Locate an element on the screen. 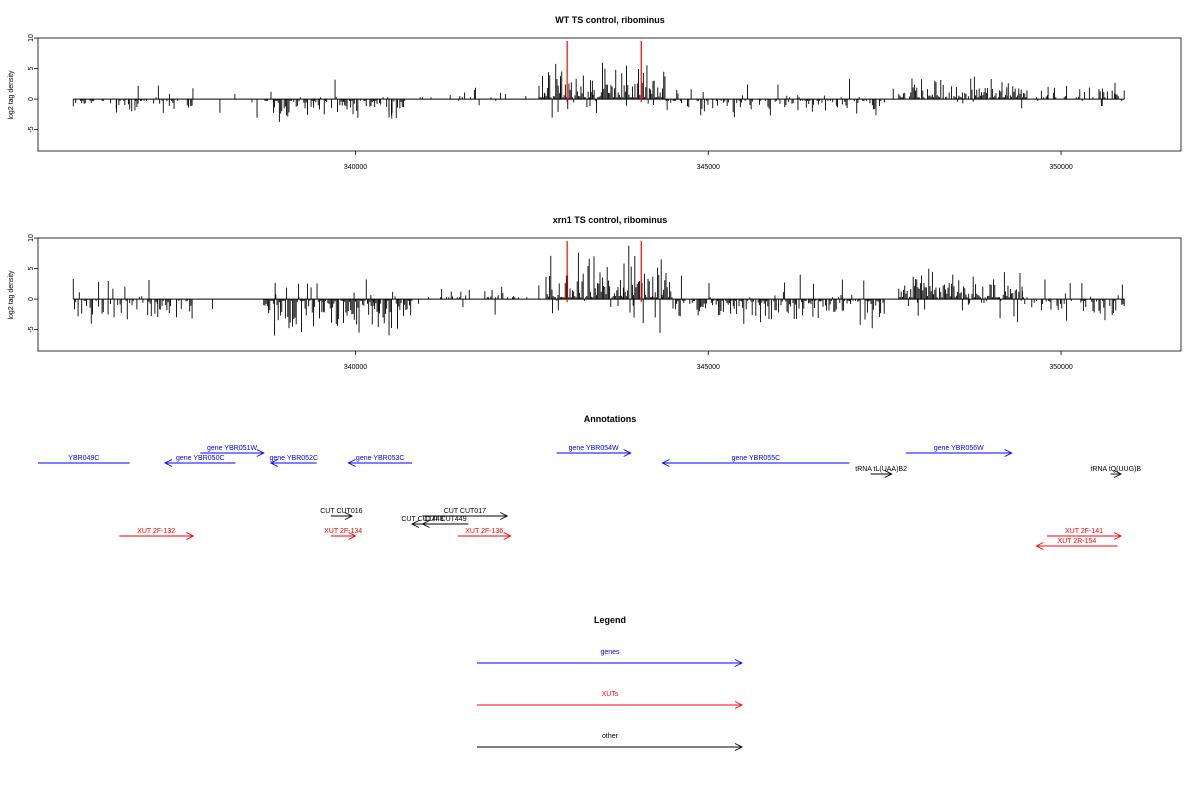  annotation-feature: YBR049C is located at coordinates (84, 459).